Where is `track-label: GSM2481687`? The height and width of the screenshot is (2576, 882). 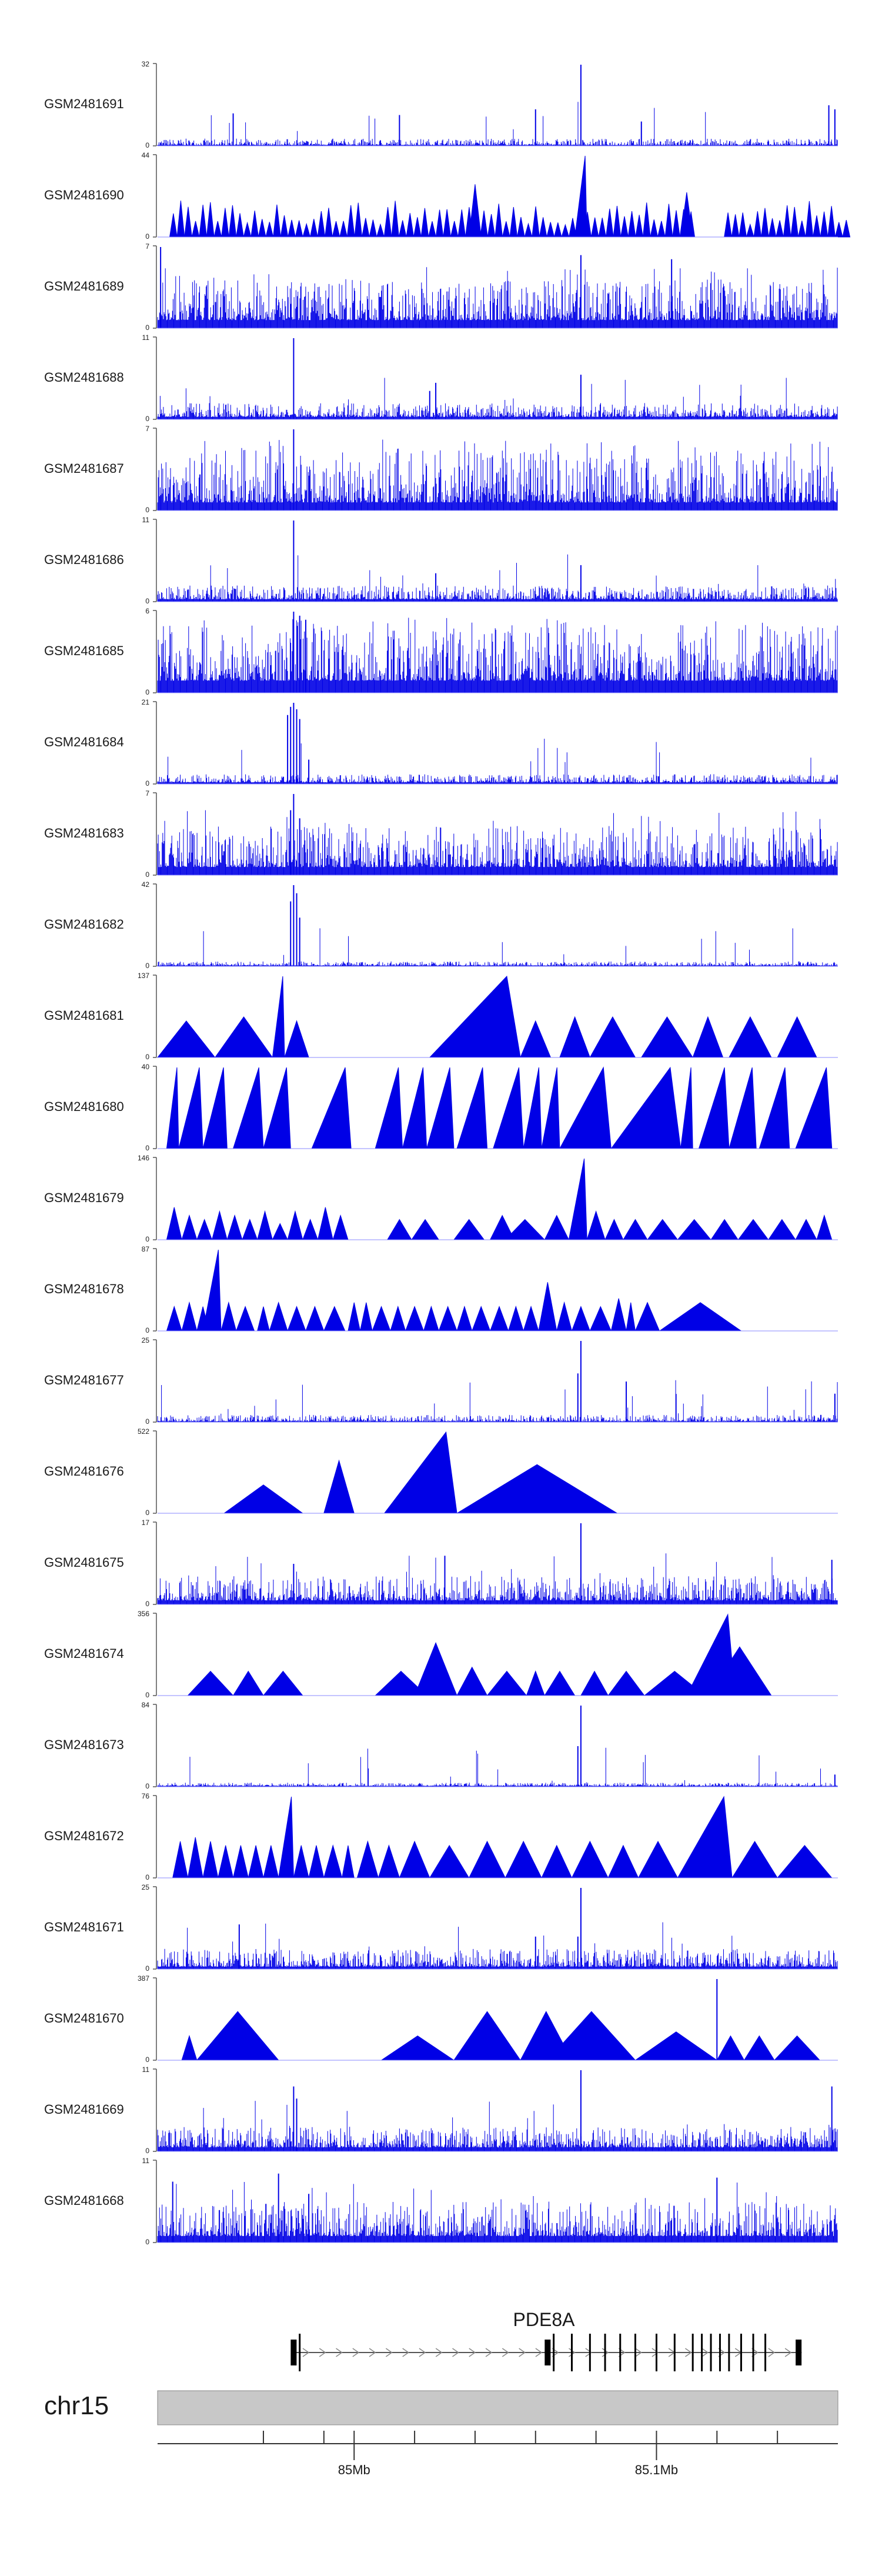 track-label: GSM2481687 is located at coordinates (84, 468).